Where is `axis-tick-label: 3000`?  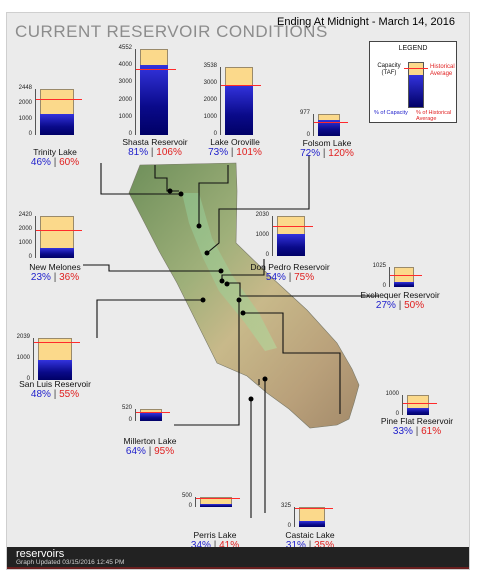
axis-tick-label: 3000 is located at coordinates (210, 83).